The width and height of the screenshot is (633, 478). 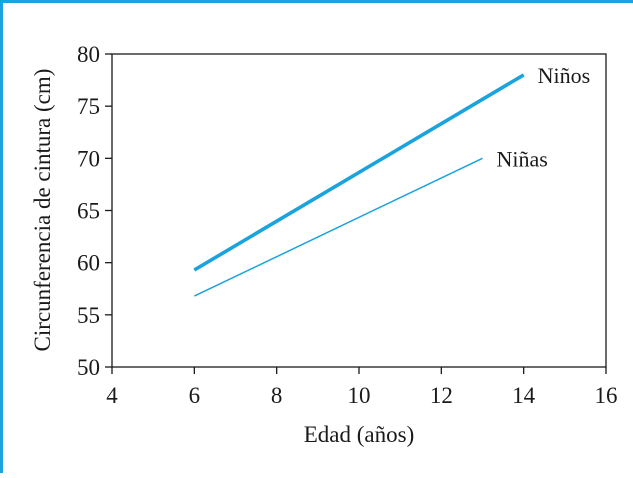 What do you see at coordinates (88, 367) in the screenshot?
I see `y-tick-label: 50` at bounding box center [88, 367].